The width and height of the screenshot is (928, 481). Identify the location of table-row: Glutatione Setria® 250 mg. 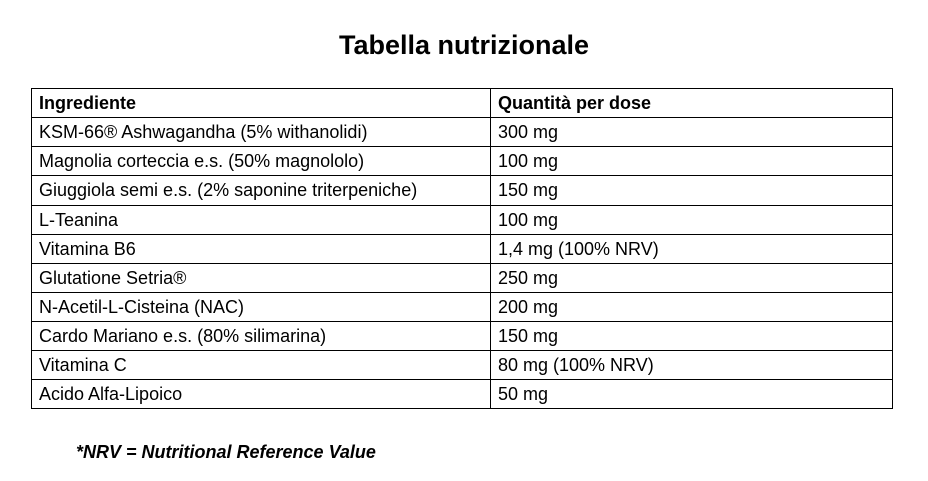
(462, 278).